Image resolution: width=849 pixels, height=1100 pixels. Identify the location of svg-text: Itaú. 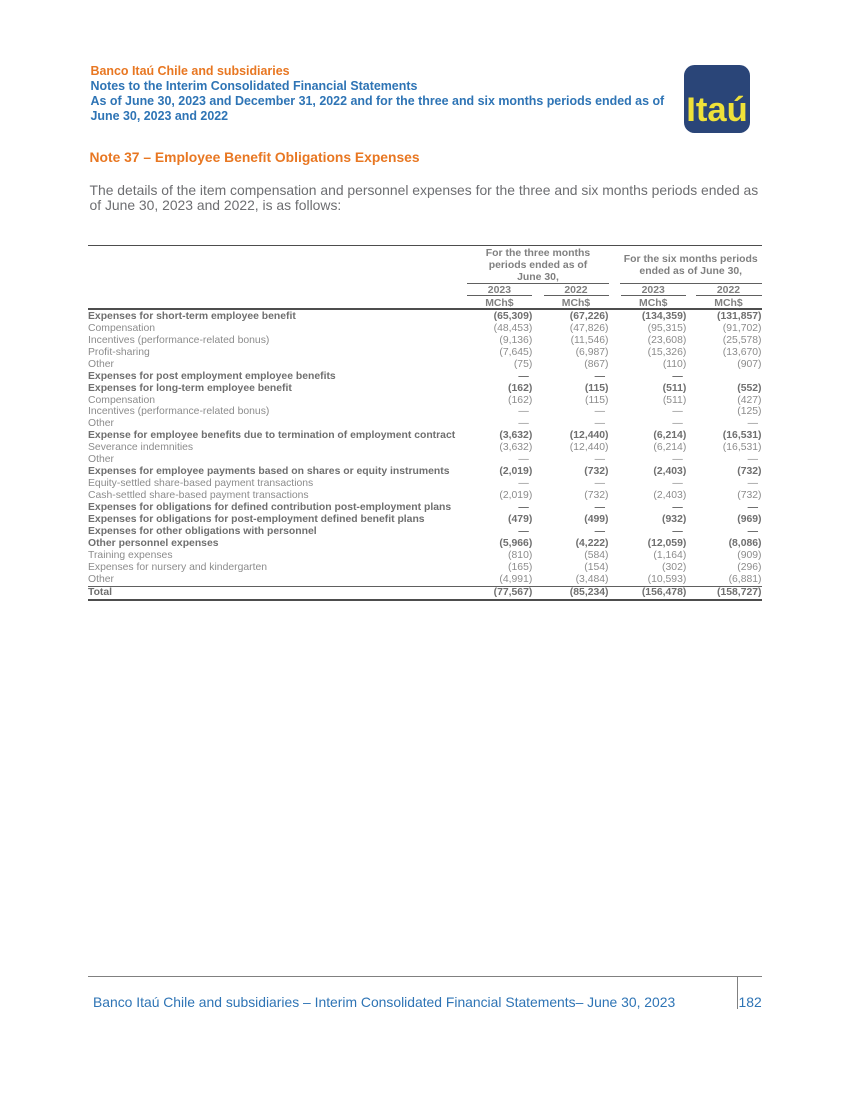
(716, 110).